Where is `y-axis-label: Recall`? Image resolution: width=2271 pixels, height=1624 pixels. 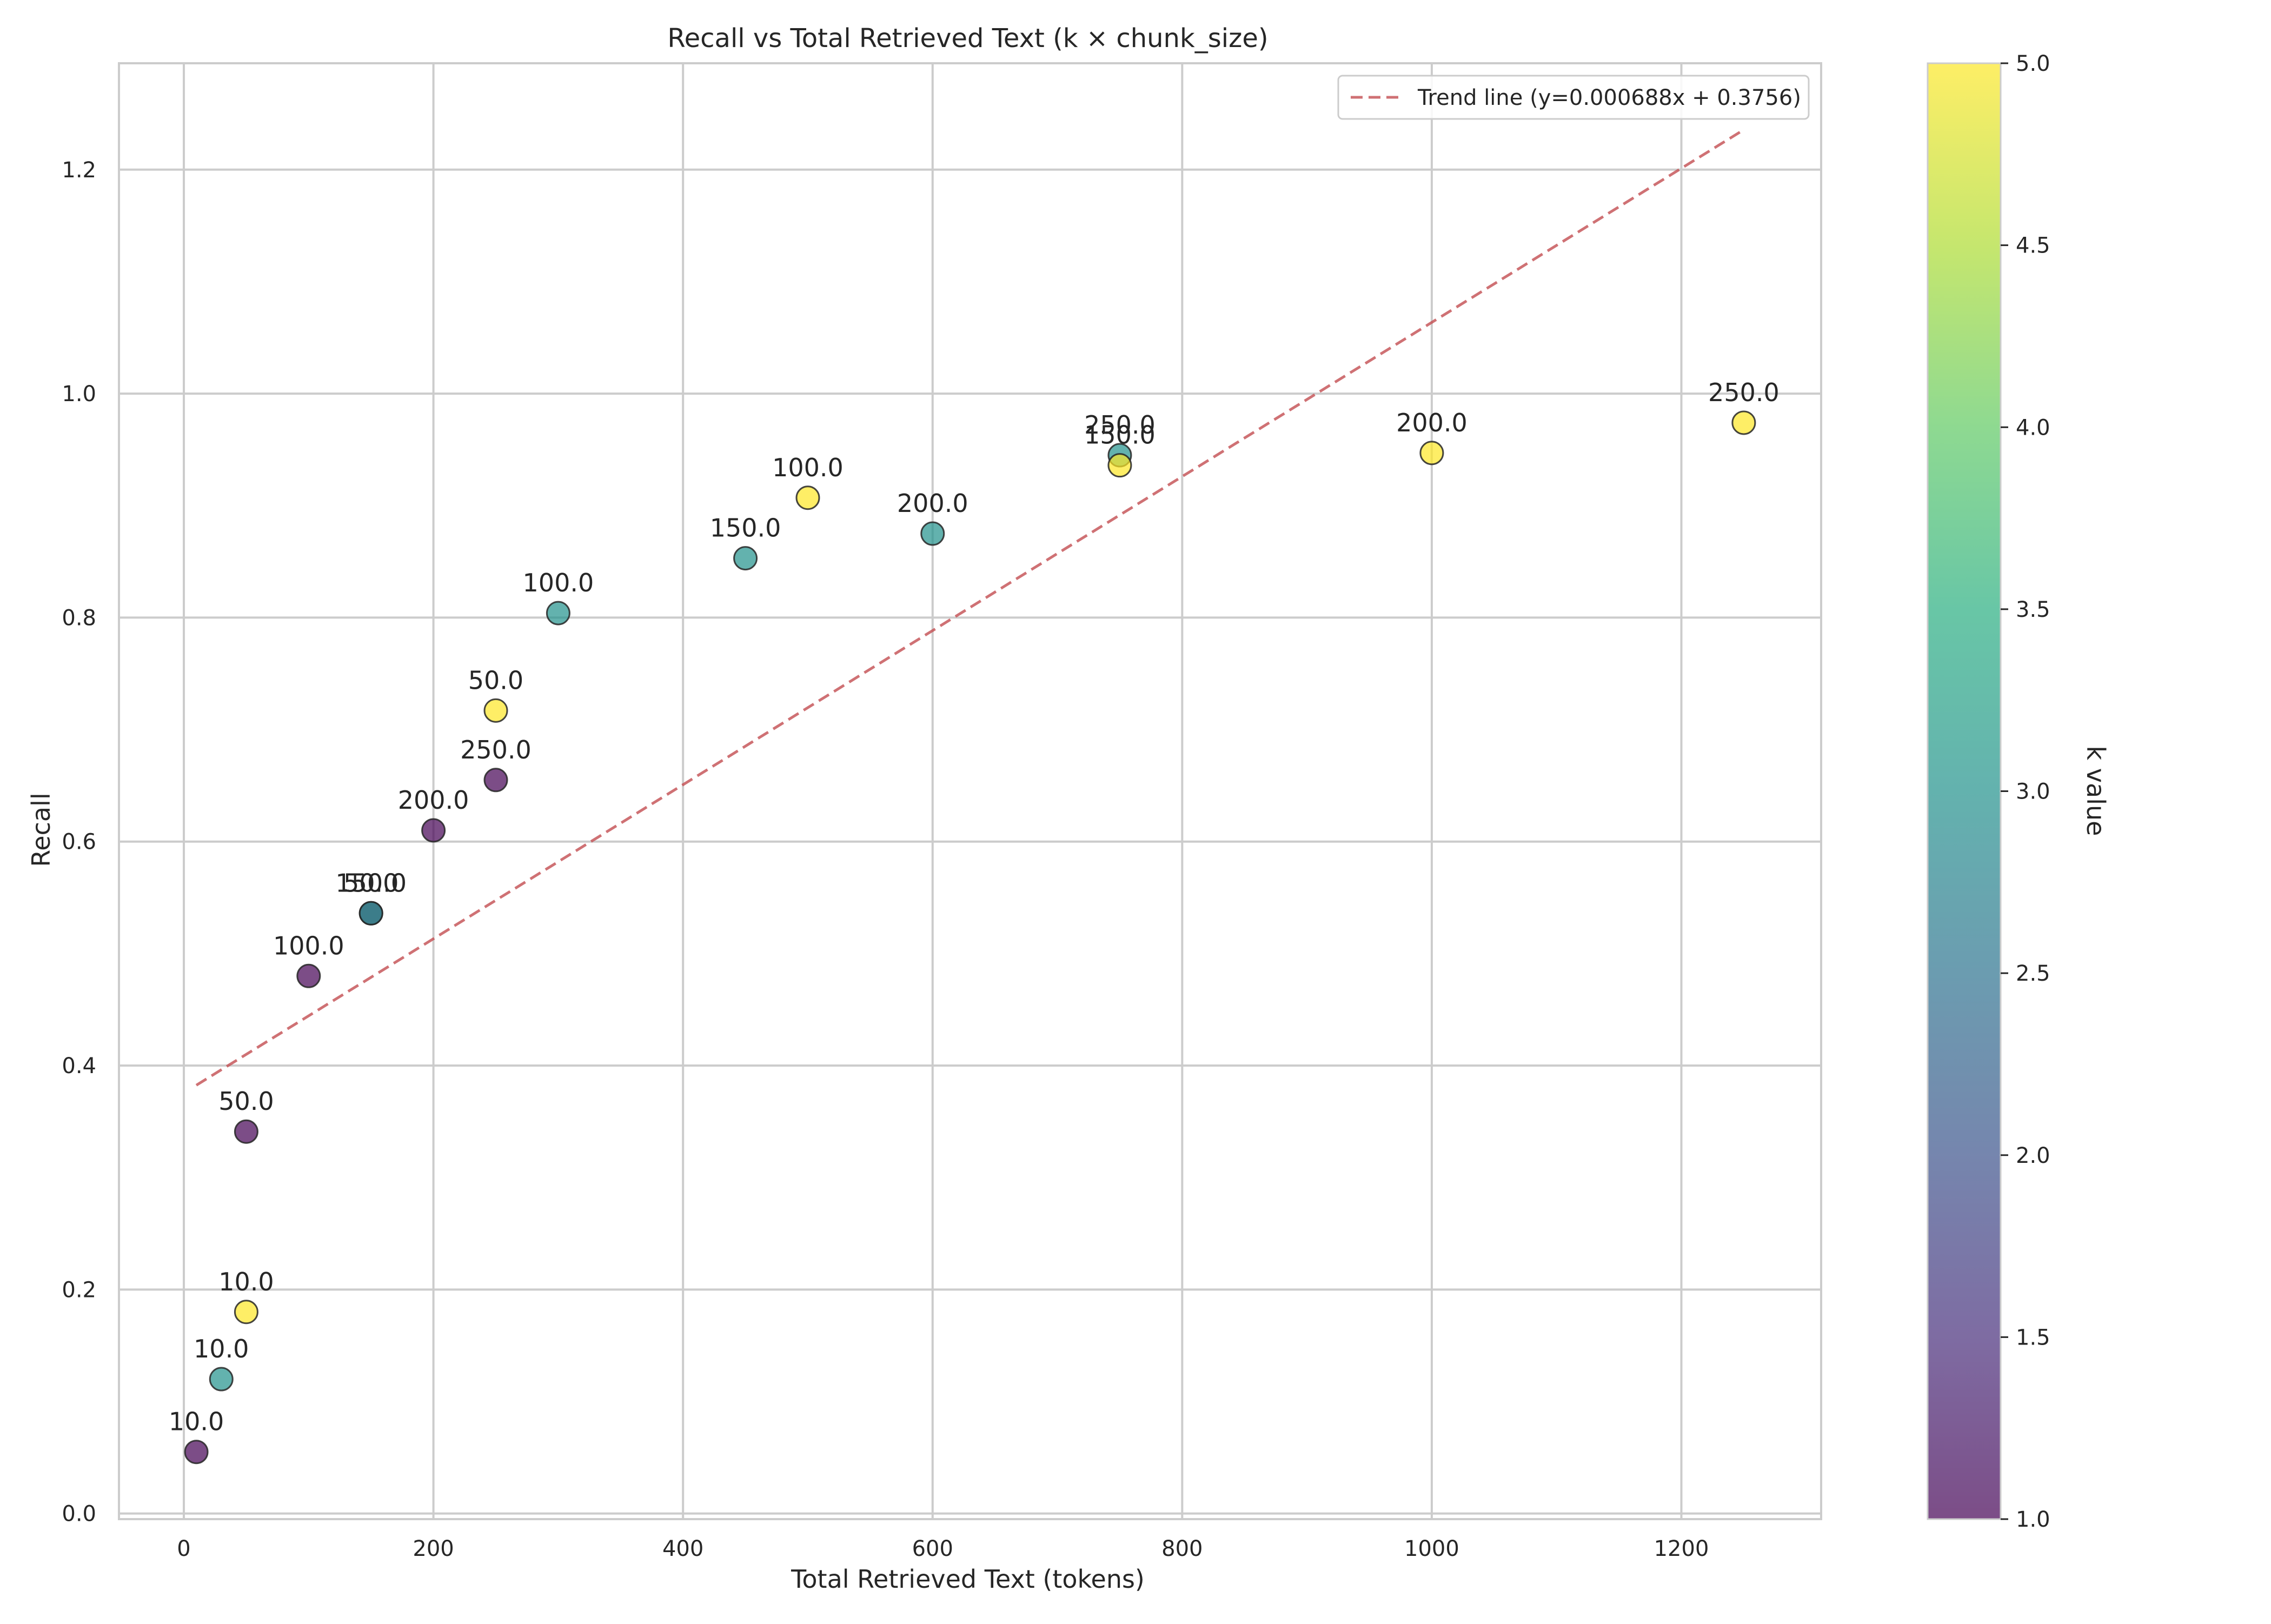 y-axis-label: Recall is located at coordinates (41, 830).